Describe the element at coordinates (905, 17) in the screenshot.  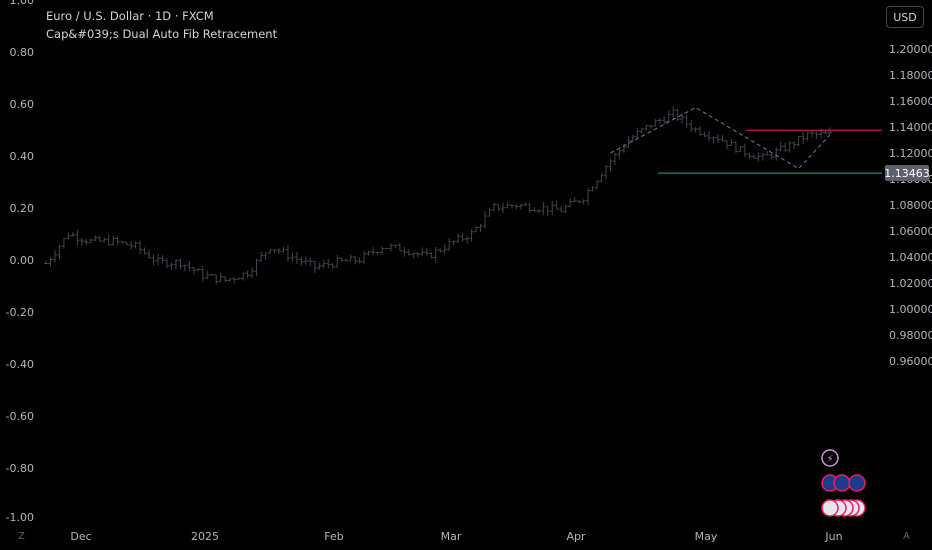
I see `currency-button: USD` at that location.